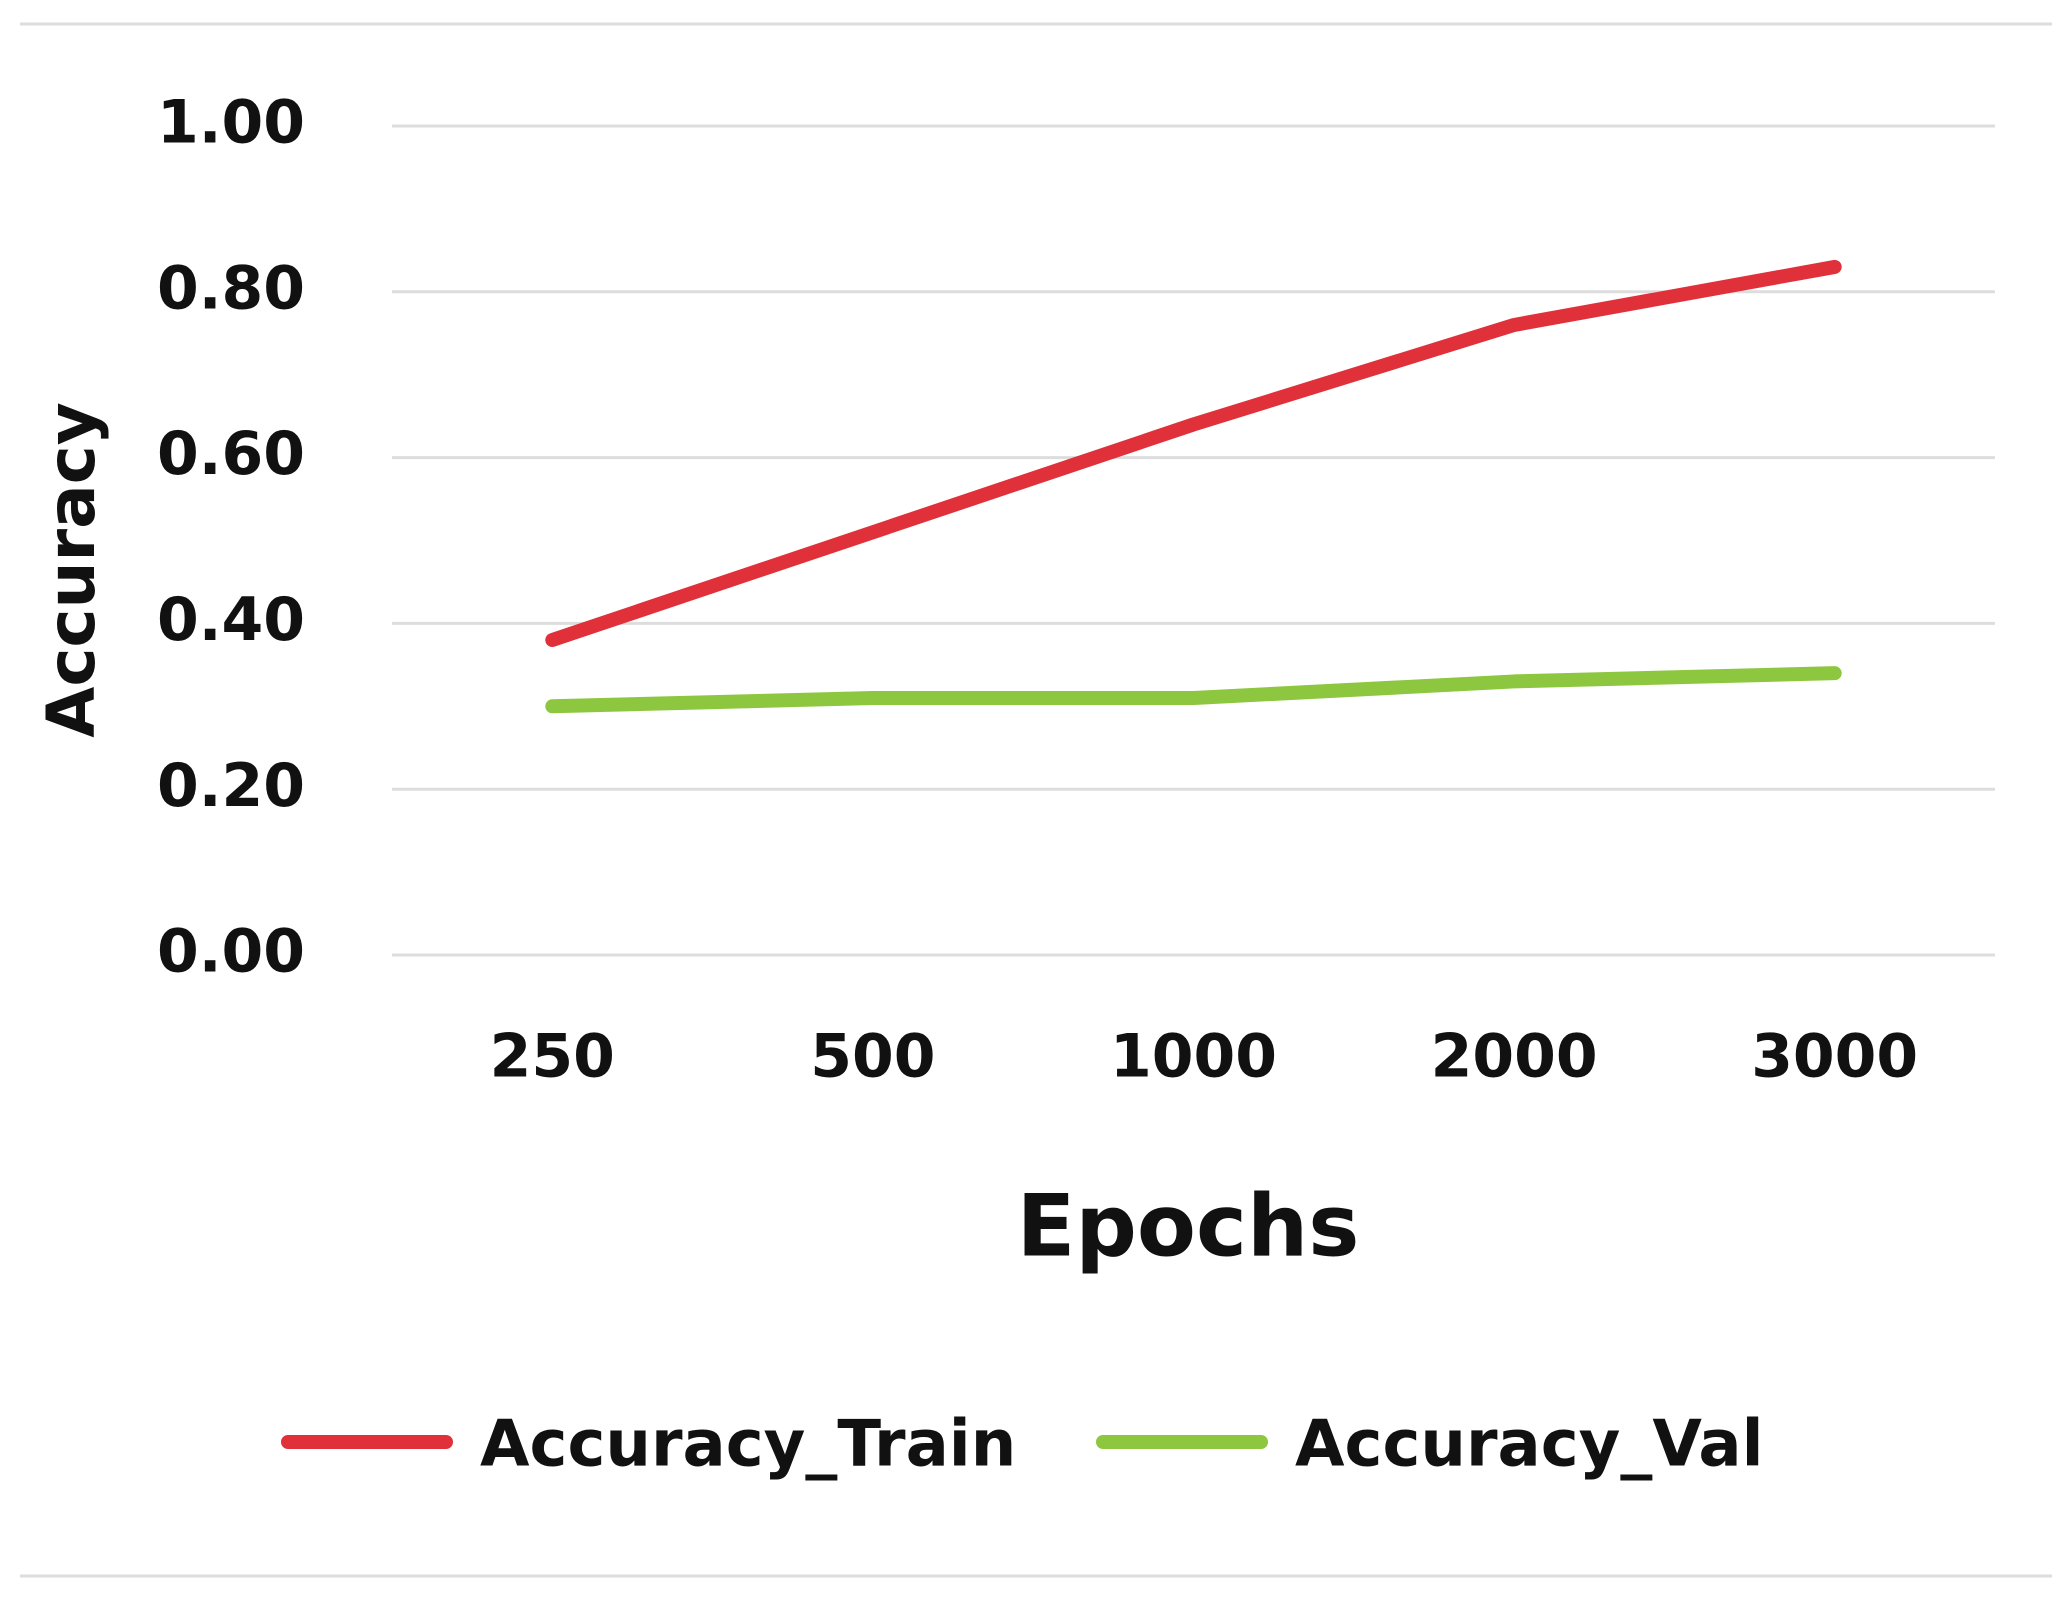 The width and height of the screenshot is (2072, 1599). What do you see at coordinates (231, 454) in the screenshot?
I see `y-tick-label: 0.60` at bounding box center [231, 454].